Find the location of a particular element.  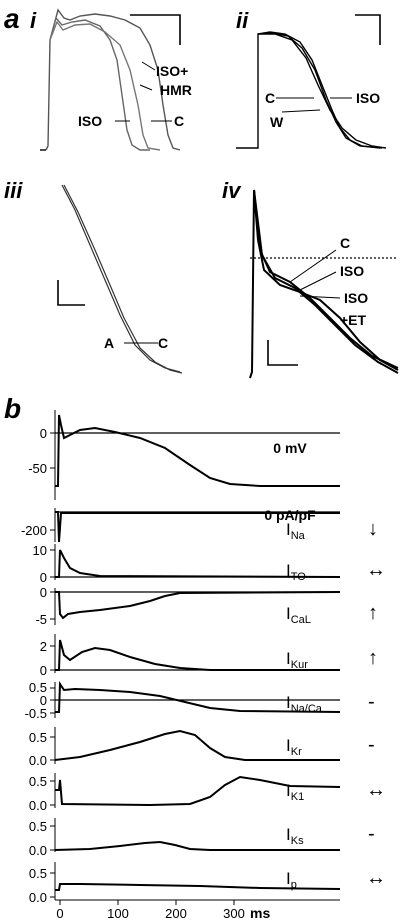

iks-trace is located at coordinates (197, 845).